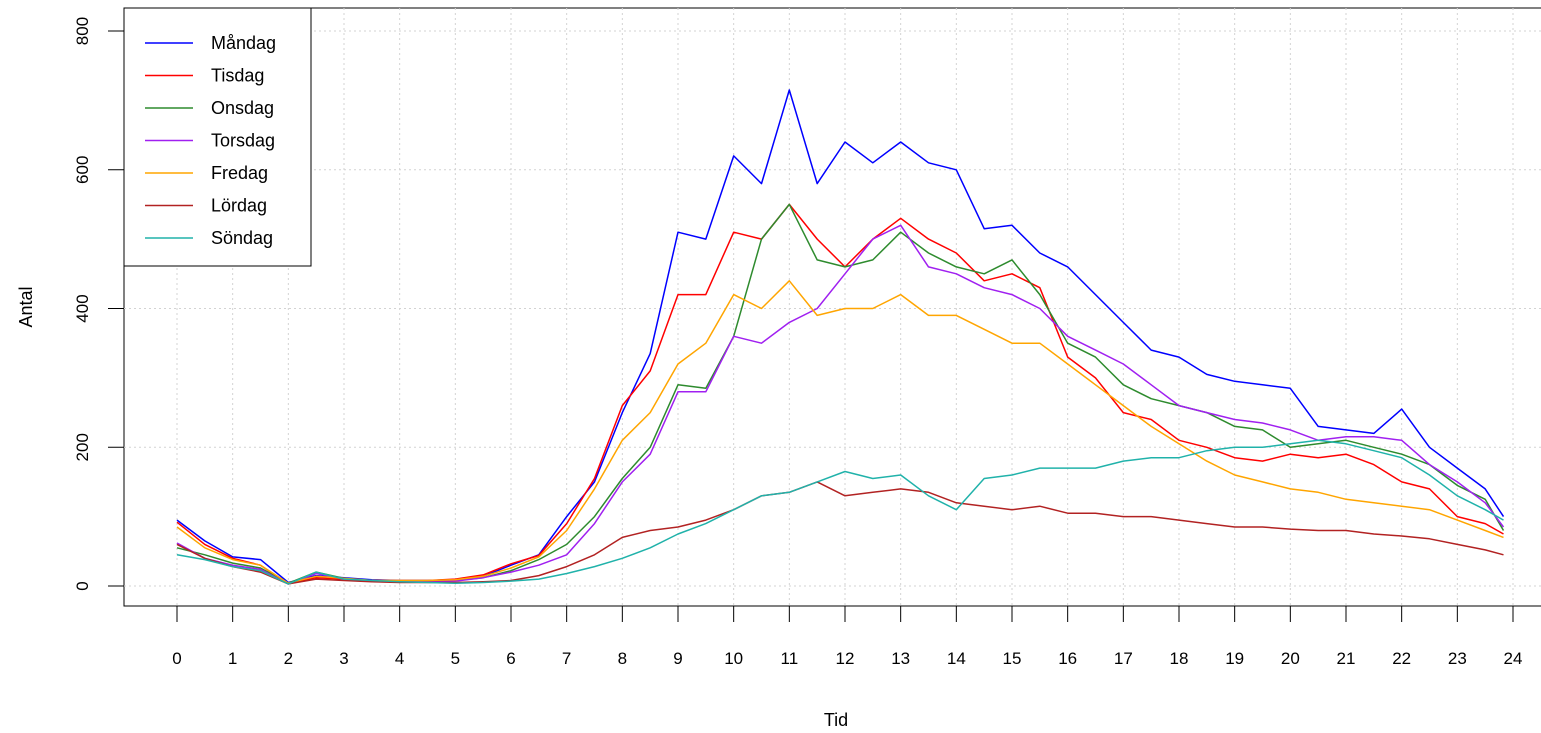 The height and width of the screenshot is (733, 1541). What do you see at coordinates (288, 658) in the screenshot?
I see `x-tick-label: 2` at bounding box center [288, 658].